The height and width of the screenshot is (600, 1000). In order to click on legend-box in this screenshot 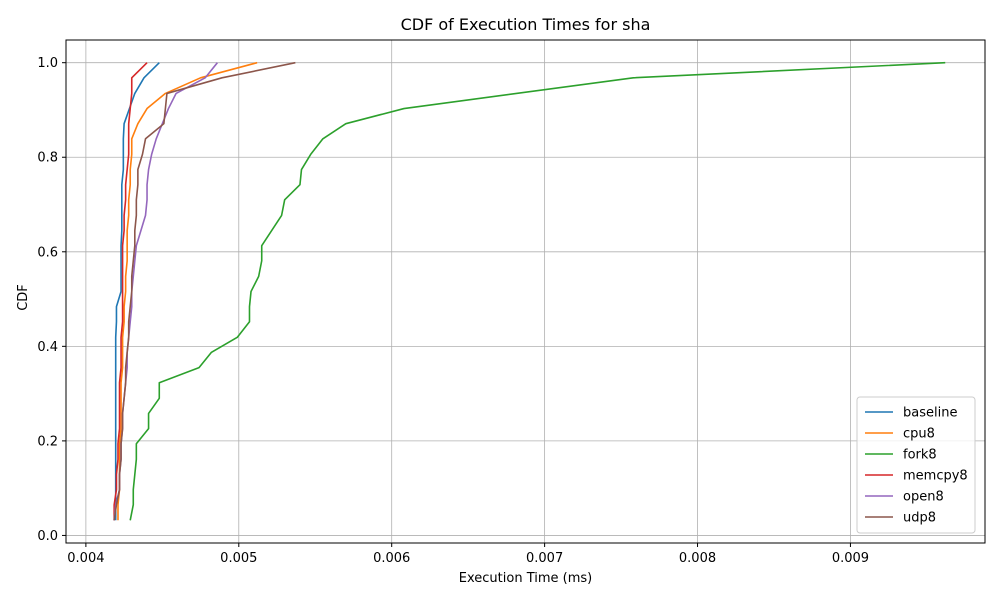, I will do `click(916, 465)`.